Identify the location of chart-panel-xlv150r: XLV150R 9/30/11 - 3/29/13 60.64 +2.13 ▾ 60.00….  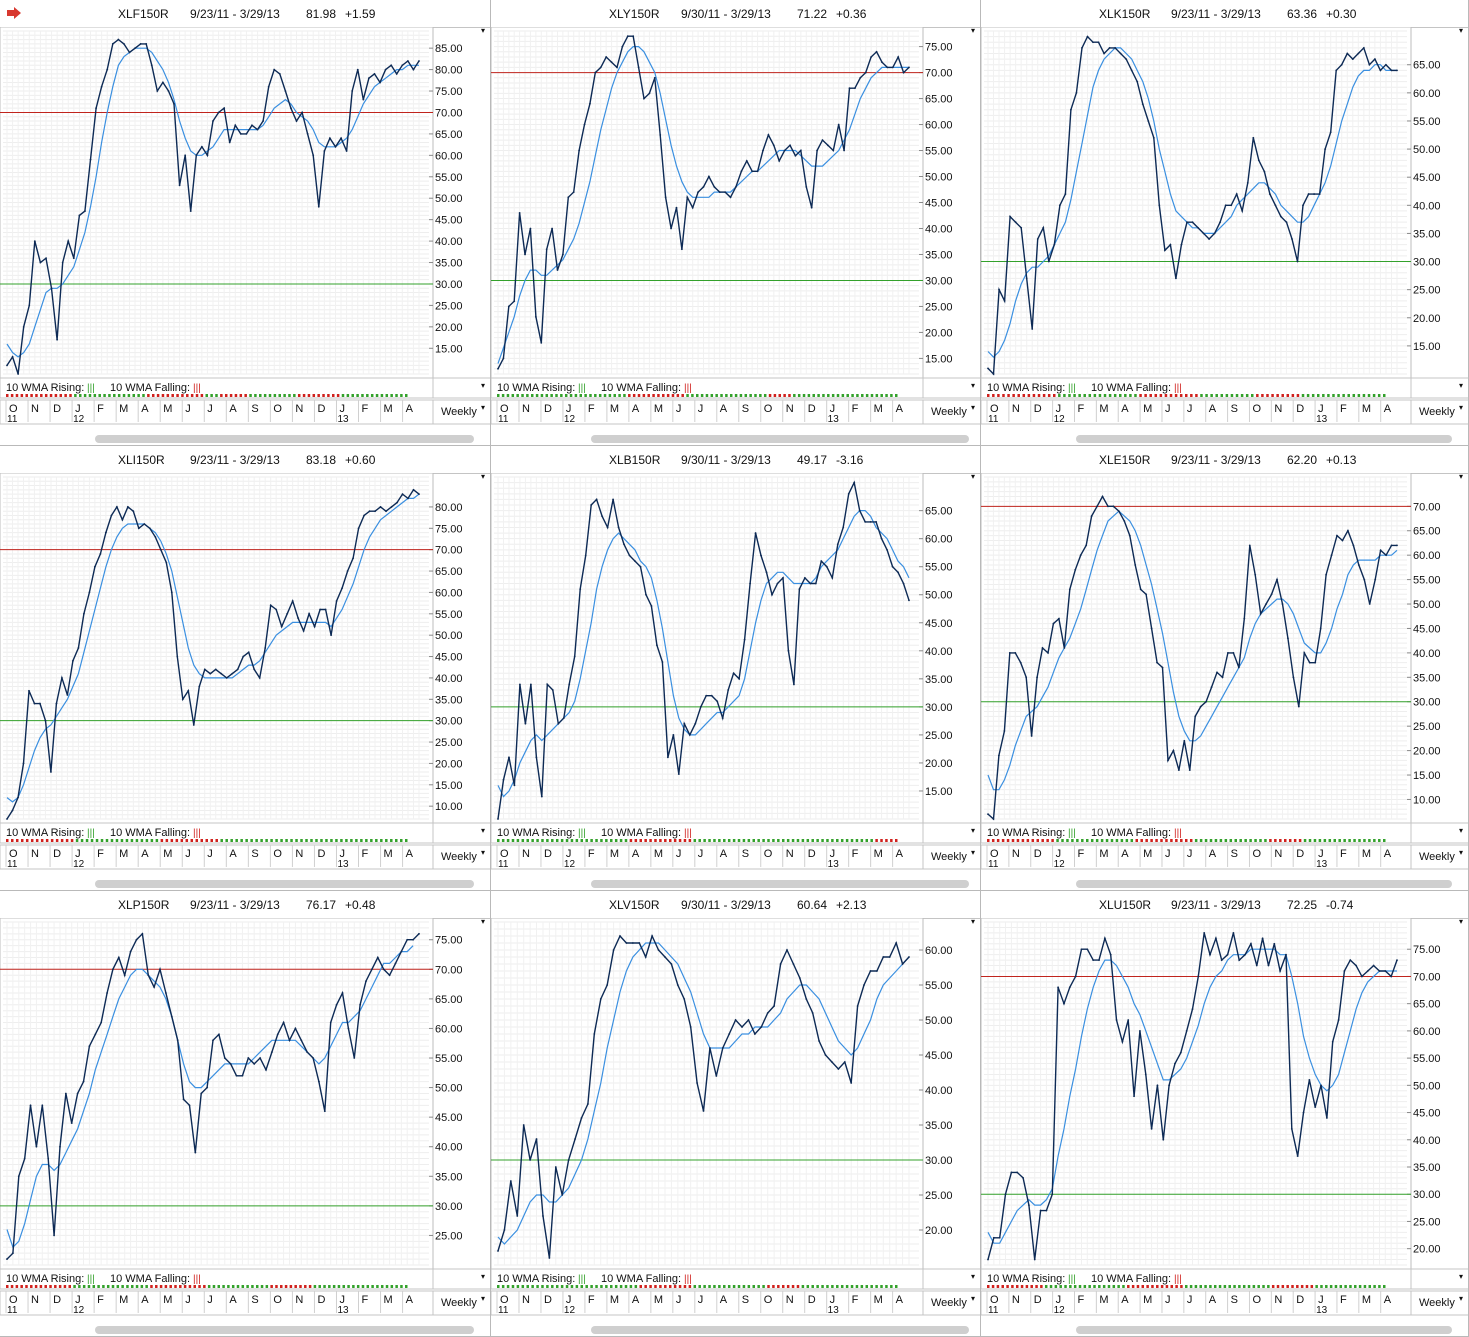
(736, 1114).